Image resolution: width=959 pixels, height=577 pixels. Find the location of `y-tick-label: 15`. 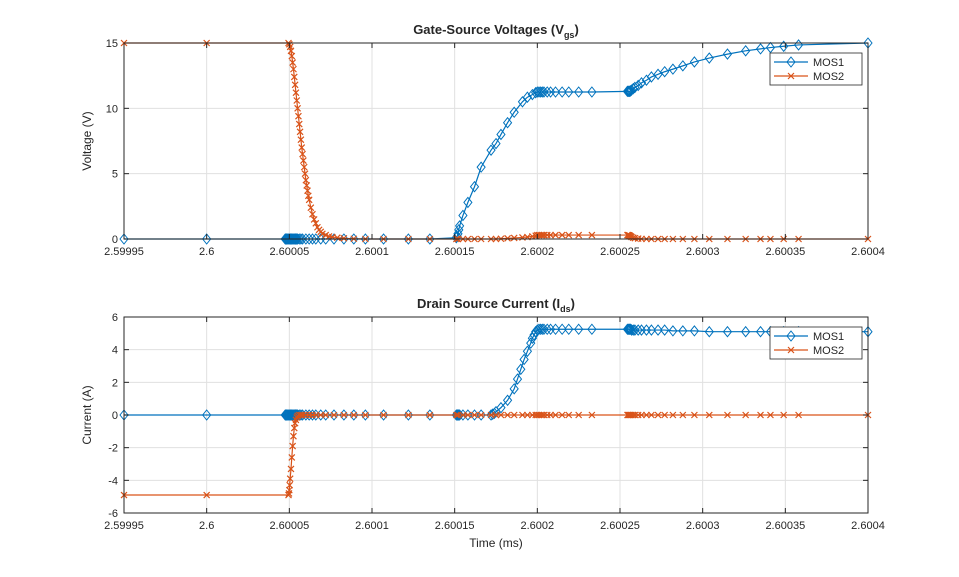

y-tick-label: 15 is located at coordinates (112, 44).